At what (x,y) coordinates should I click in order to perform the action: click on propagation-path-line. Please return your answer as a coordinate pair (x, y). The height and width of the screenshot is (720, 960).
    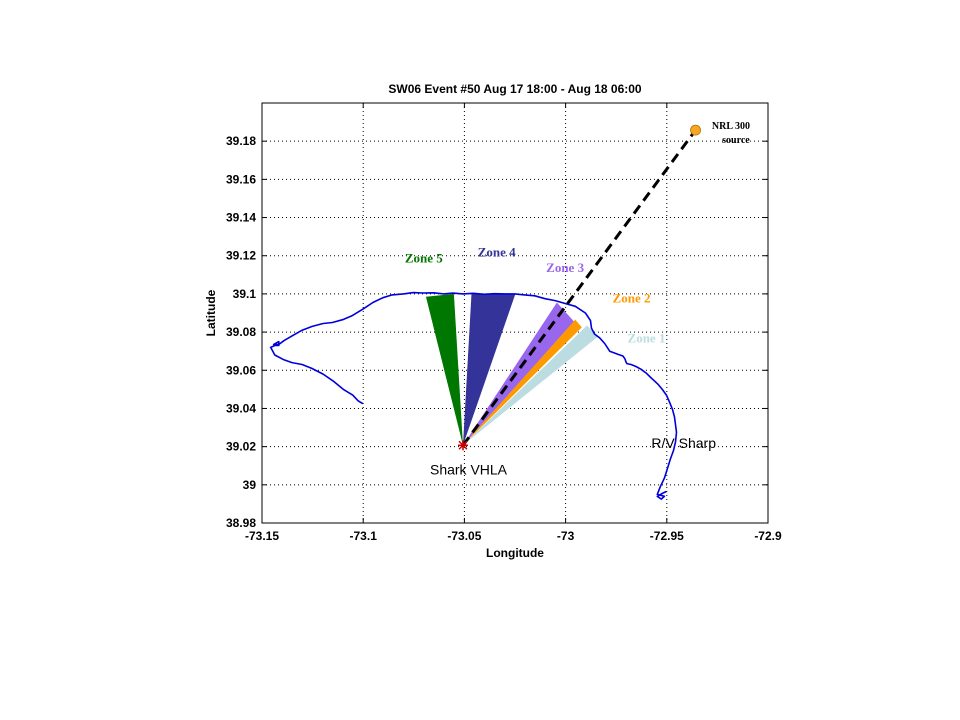
    Looking at the image, I should click on (579, 288).